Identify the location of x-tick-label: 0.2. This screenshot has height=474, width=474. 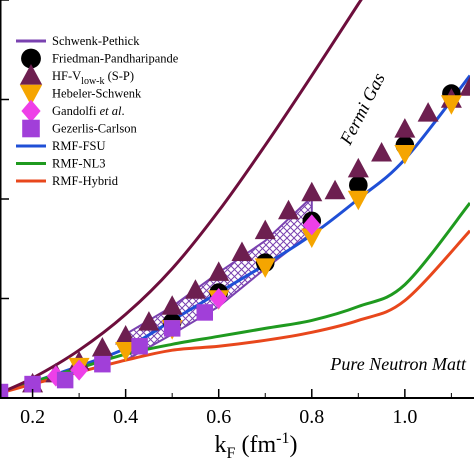
(32, 417).